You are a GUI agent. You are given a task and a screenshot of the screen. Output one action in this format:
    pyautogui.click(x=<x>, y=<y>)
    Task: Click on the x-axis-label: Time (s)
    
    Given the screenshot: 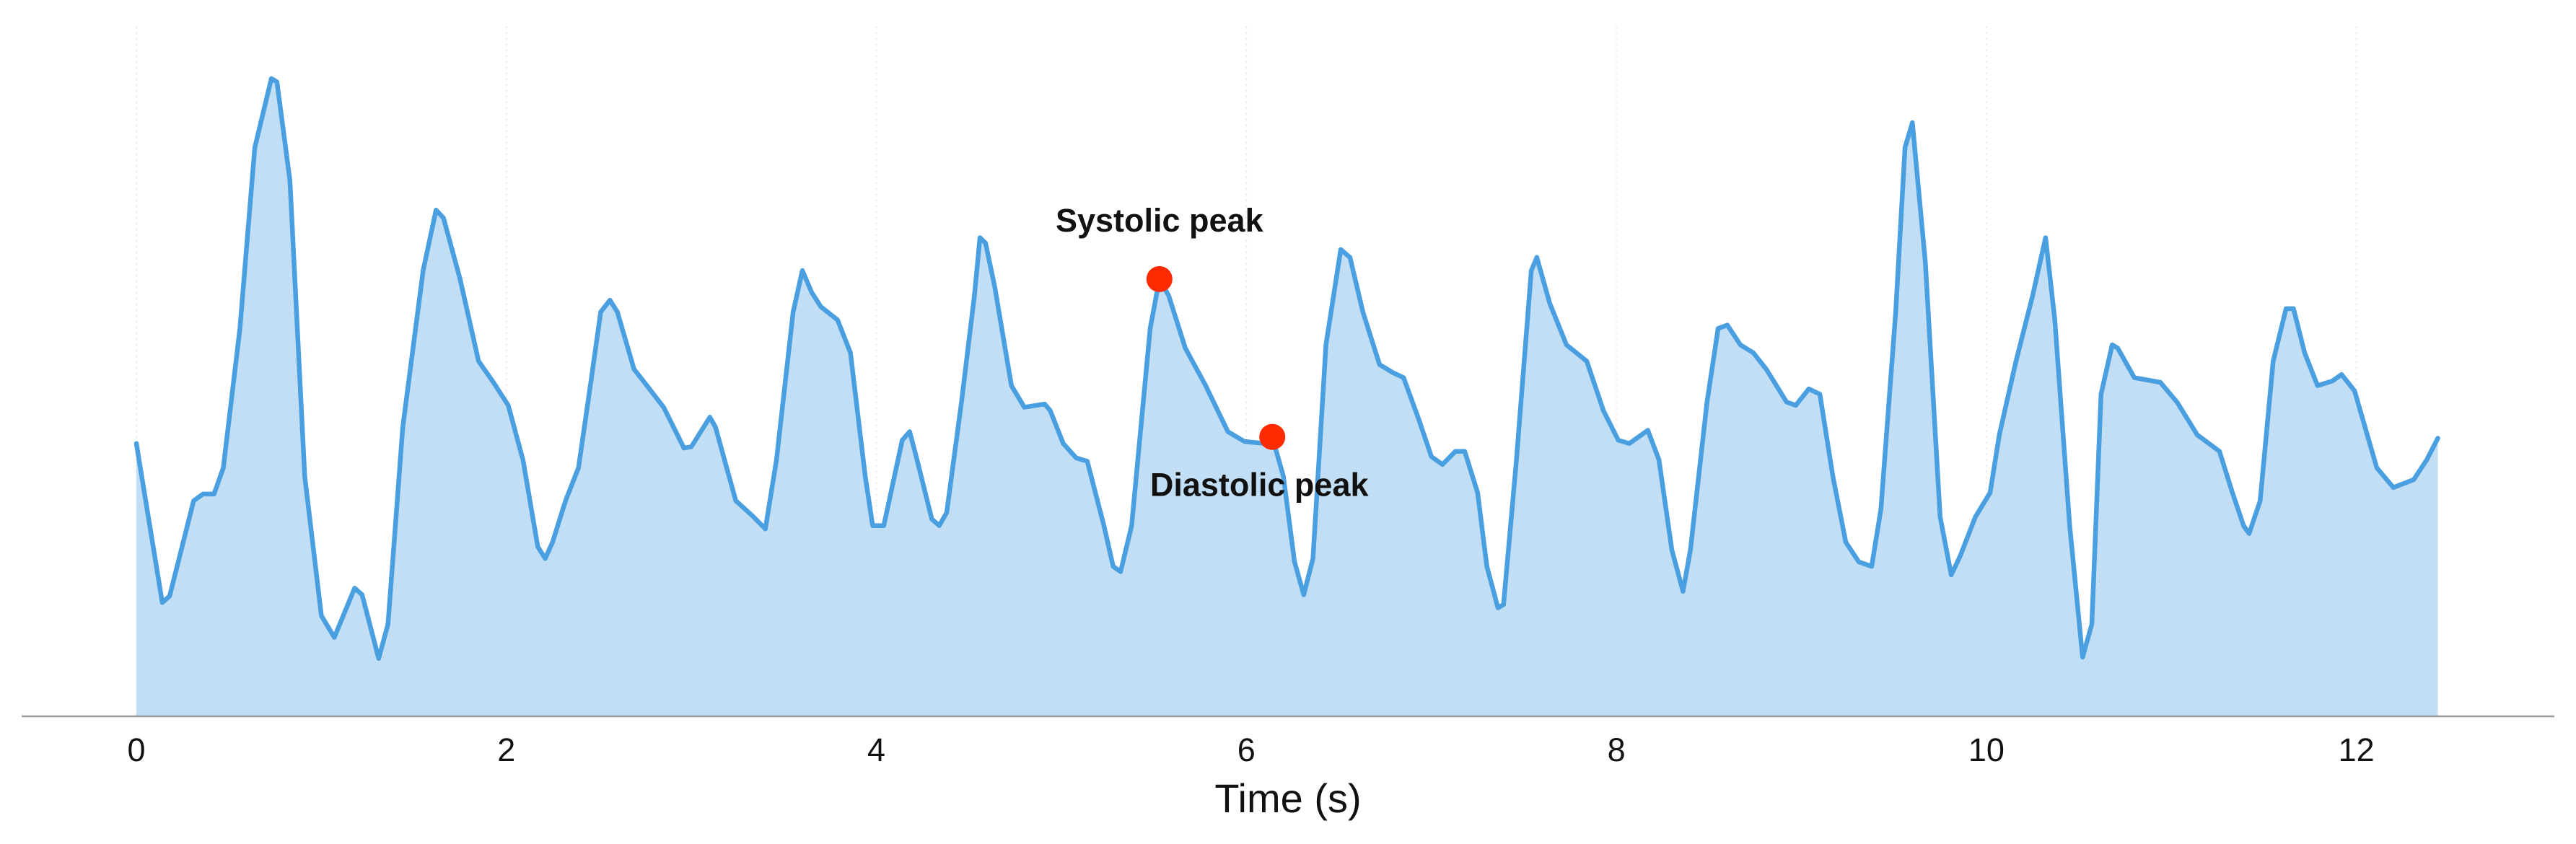 What is the action you would take?
    pyautogui.click(x=1287, y=798)
    